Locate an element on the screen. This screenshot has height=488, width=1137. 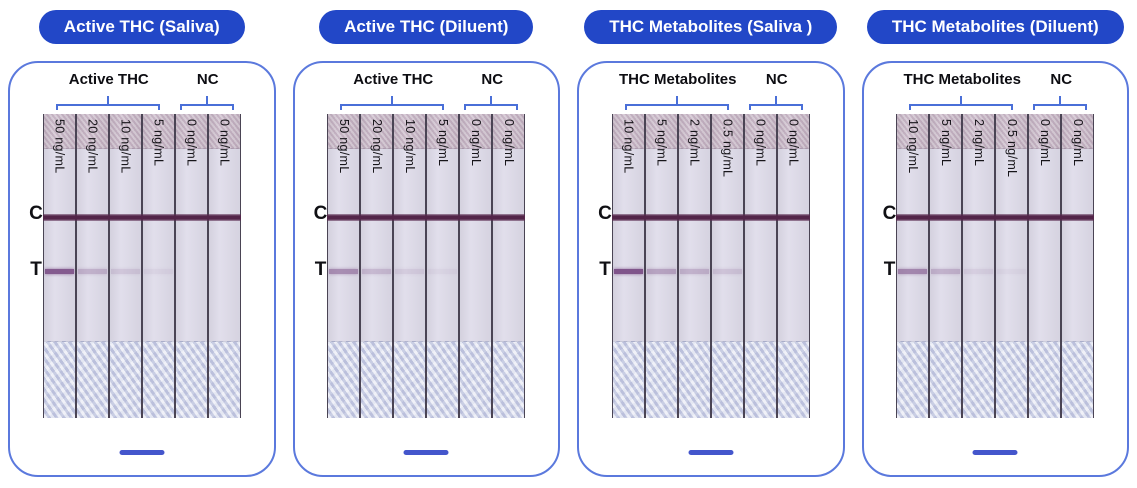
analyte-group-label: Active THC is located at coordinates (393, 79).